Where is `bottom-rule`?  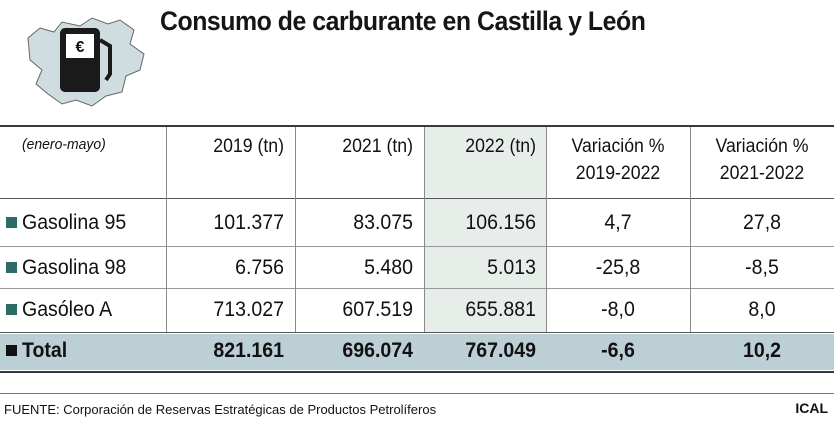
bottom-rule is located at coordinates (417, 372).